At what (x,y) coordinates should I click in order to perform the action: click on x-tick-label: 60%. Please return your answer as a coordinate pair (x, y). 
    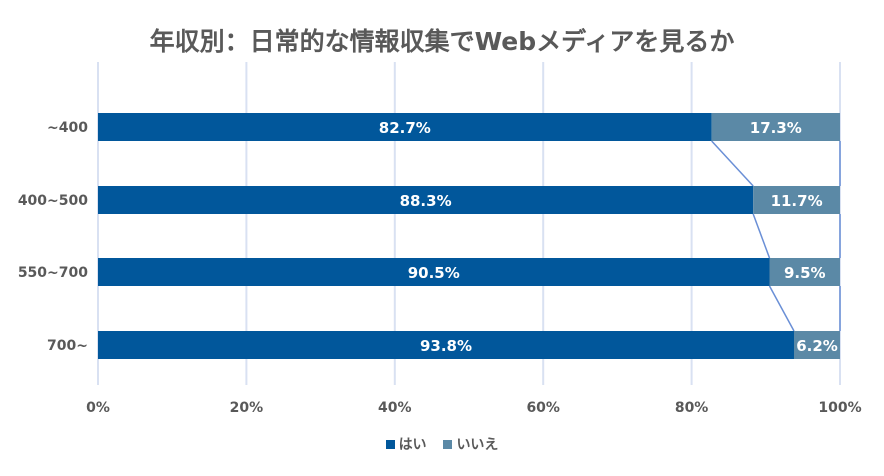
    Looking at the image, I should click on (543, 408).